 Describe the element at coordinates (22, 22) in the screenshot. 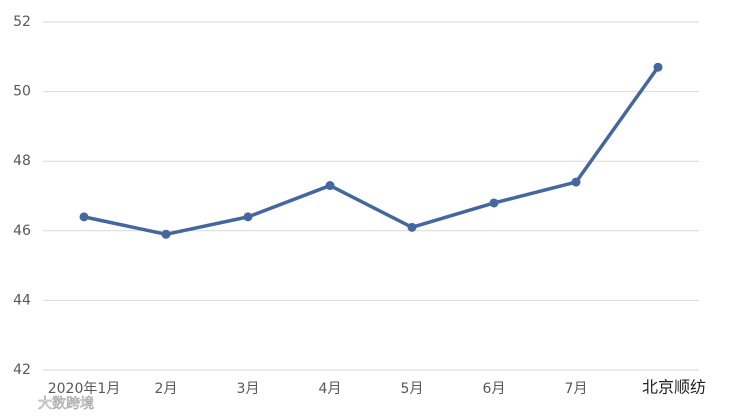

I see `y-tick-label: 52` at that location.